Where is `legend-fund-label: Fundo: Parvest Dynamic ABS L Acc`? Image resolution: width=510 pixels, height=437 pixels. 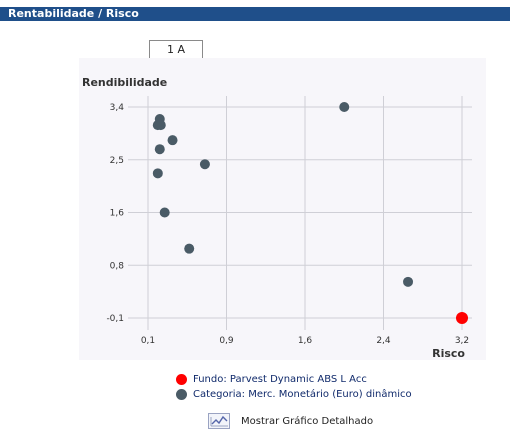 legend-fund-label: Fundo: Parvest Dynamic ABS L Acc is located at coordinates (280, 379).